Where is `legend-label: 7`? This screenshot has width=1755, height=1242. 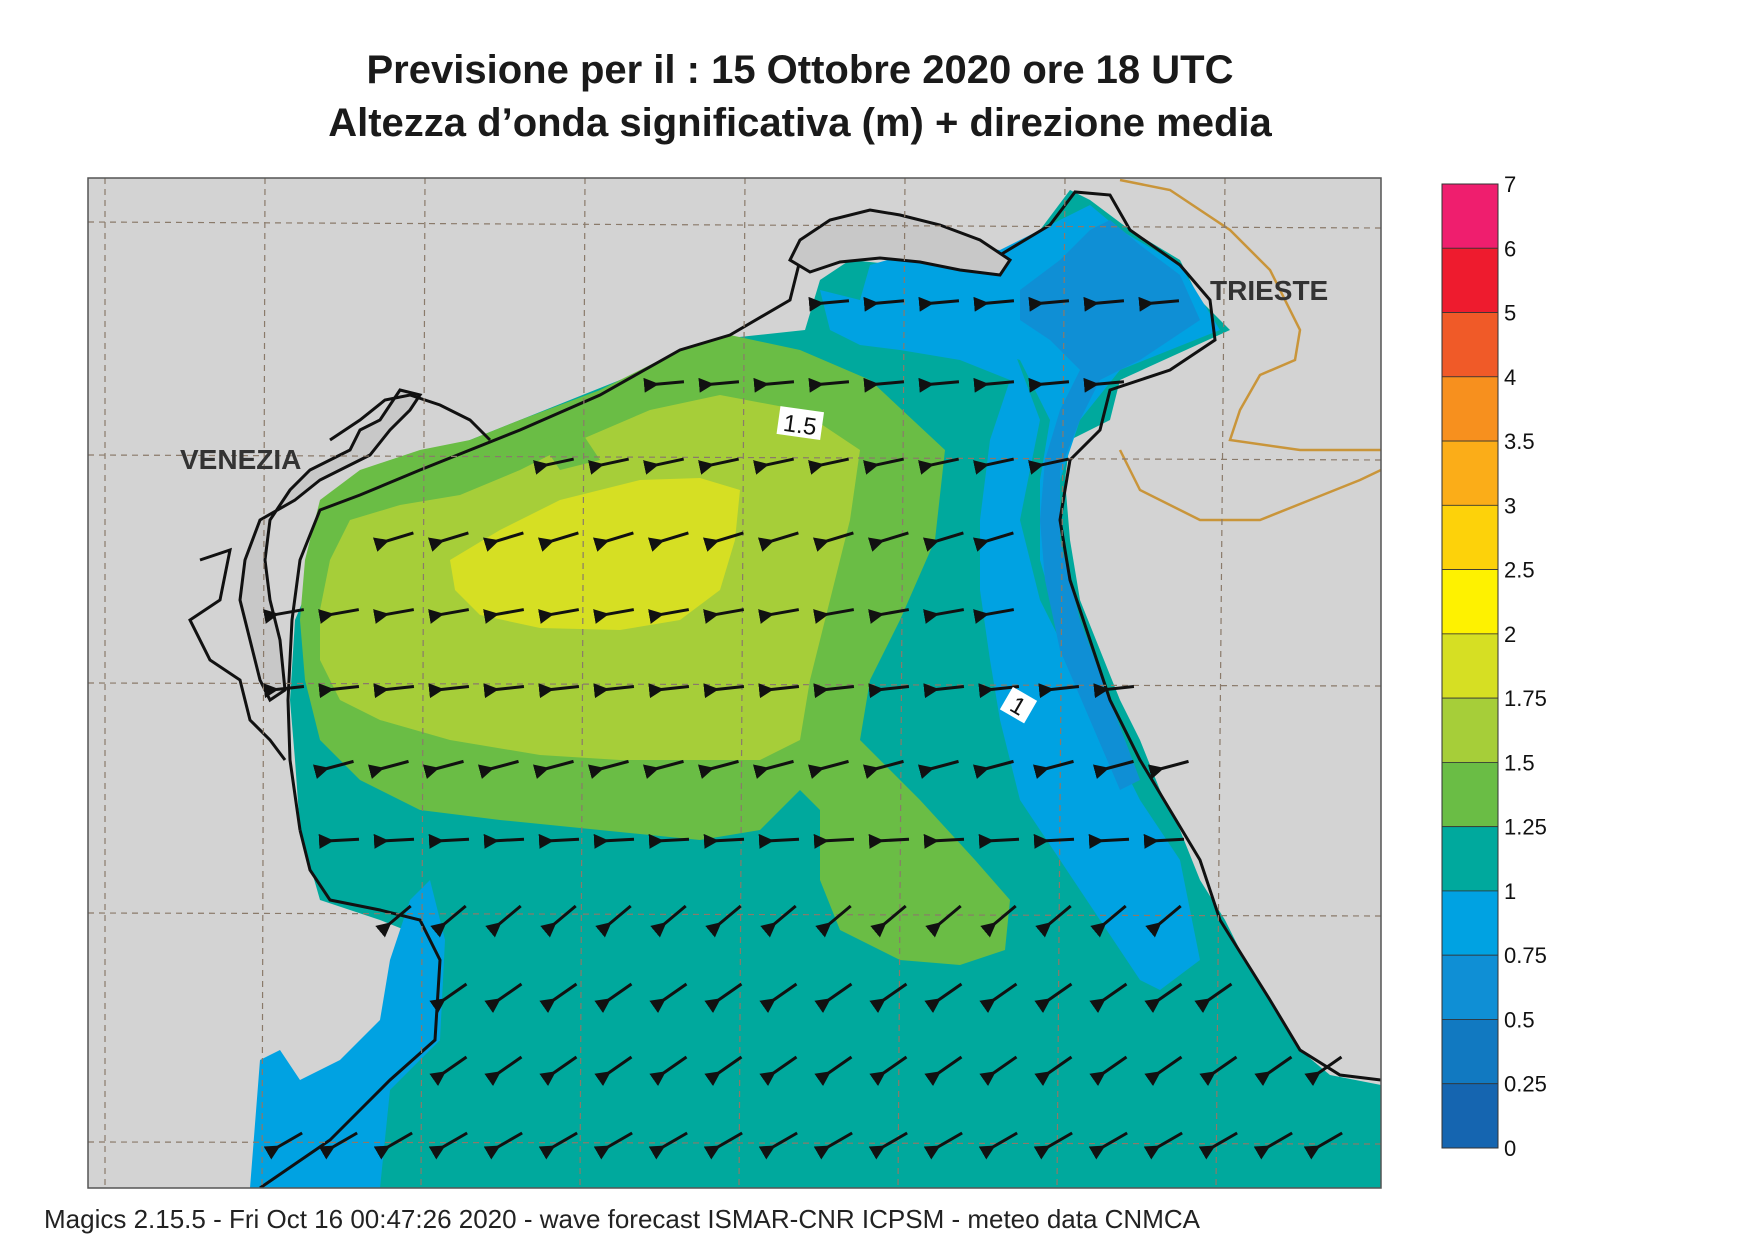 legend-label: 7 is located at coordinates (1510, 184).